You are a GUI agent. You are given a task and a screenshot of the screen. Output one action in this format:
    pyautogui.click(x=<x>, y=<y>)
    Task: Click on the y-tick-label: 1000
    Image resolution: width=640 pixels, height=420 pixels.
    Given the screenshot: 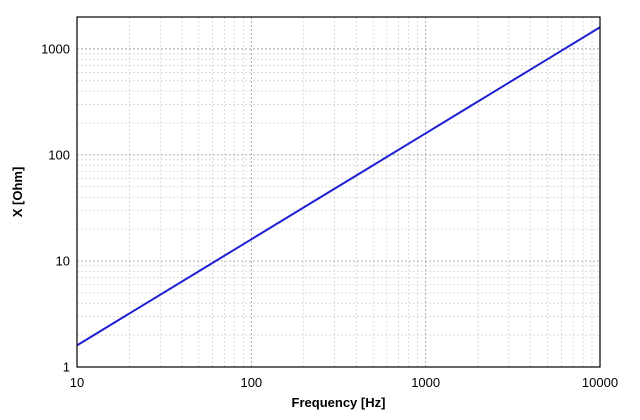 What is the action you would take?
    pyautogui.click(x=55, y=48)
    